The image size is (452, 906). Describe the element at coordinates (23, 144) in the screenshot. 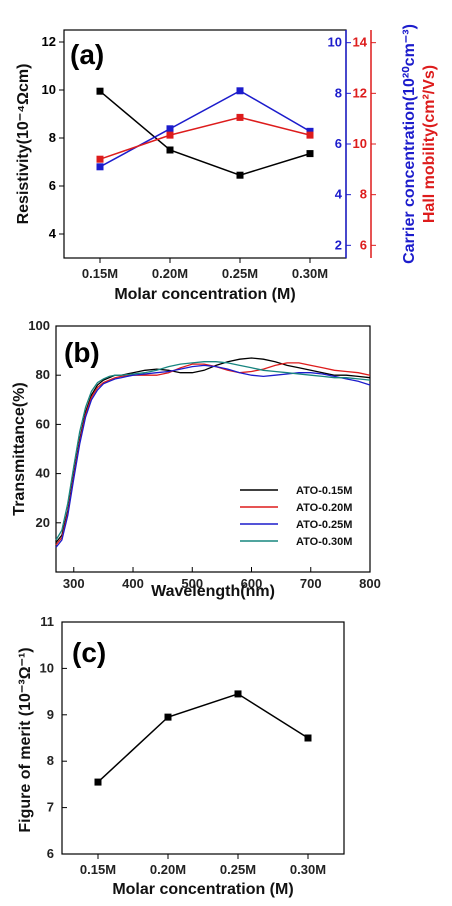

I see `y-axis-title-left-a: Resistivity(10⁻⁴Ωcm)` at that location.